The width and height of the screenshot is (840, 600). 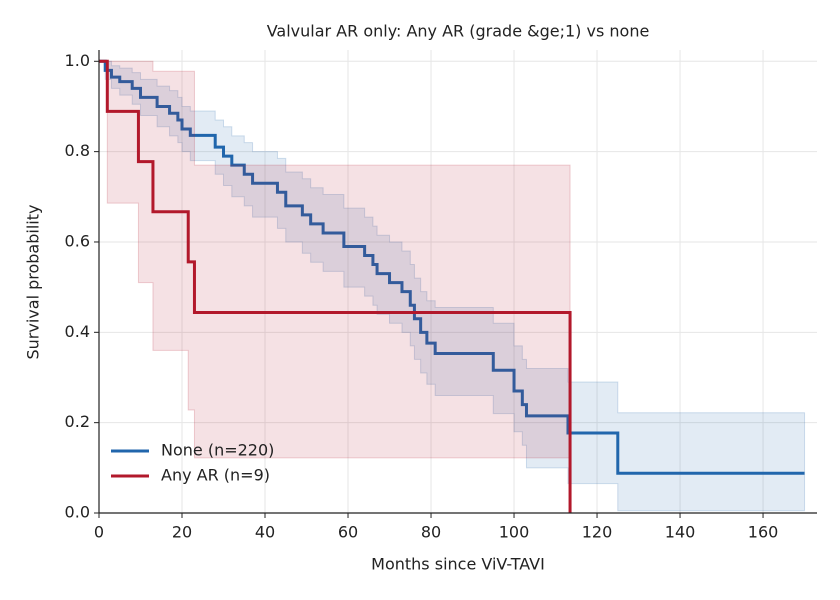 I want to click on y-tick-label: 0.8, so click(x=77, y=150).